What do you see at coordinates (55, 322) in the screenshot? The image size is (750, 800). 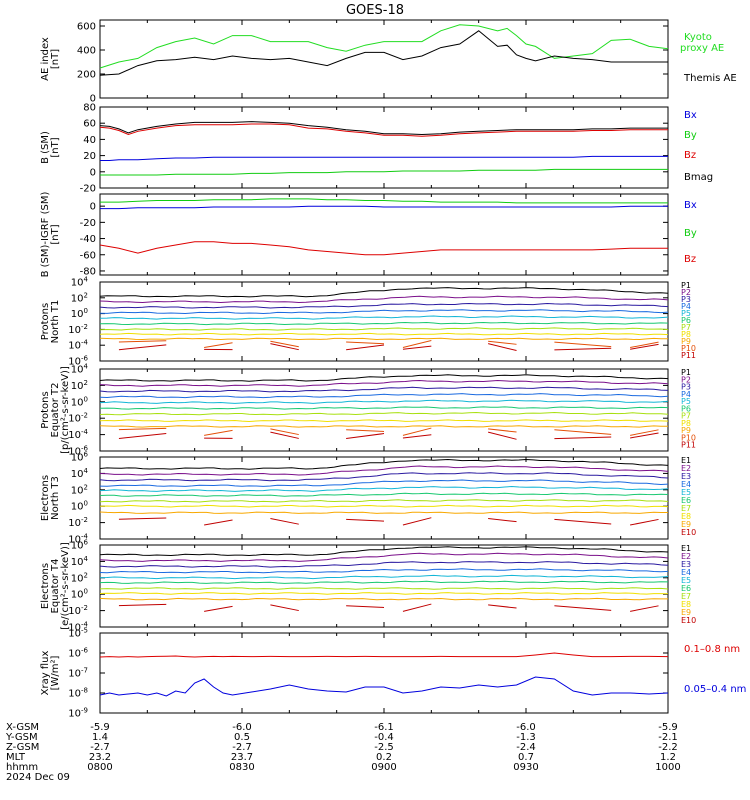 I see `y-axis-label: North T1` at bounding box center [55, 322].